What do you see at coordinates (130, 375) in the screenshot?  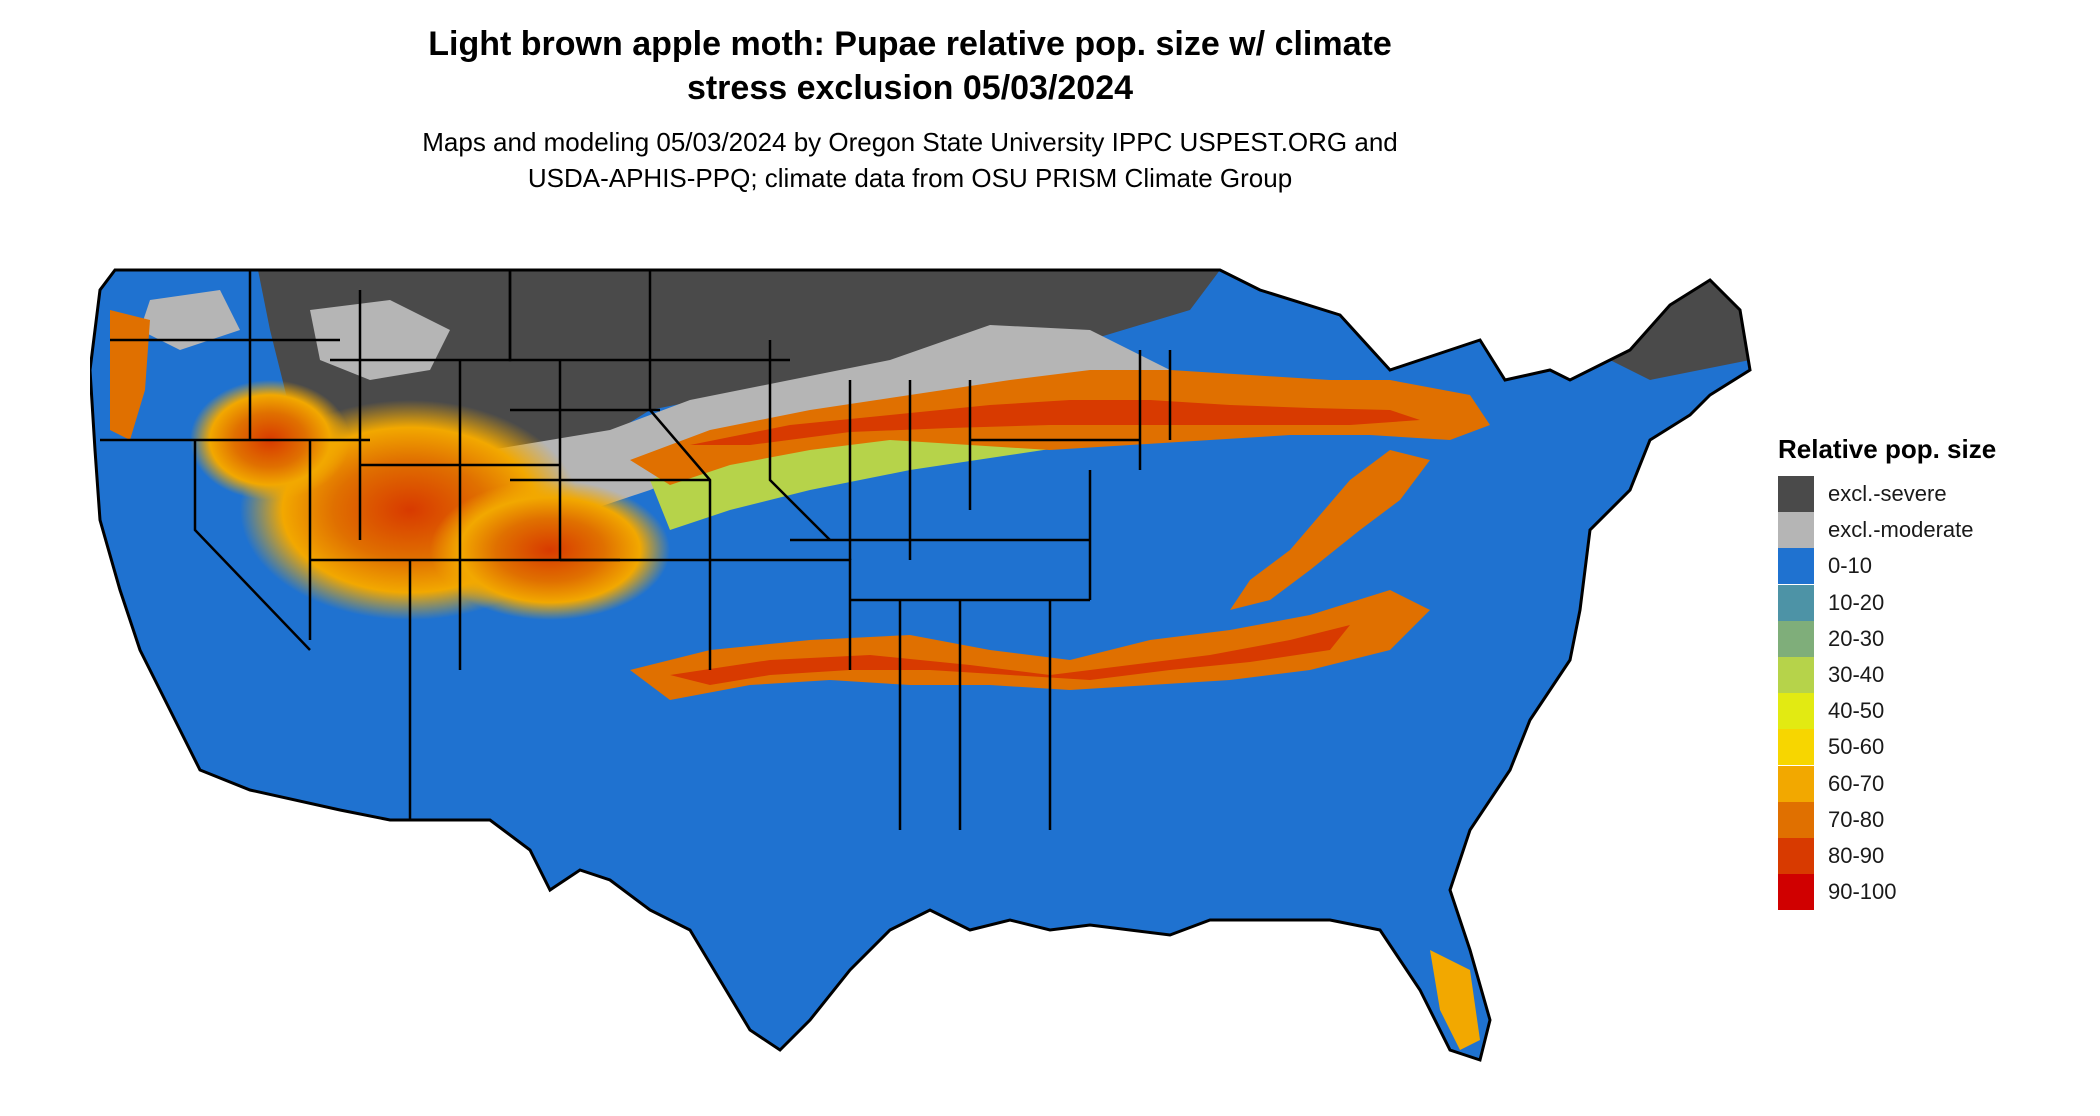 I see `zone-70-80-coast` at bounding box center [130, 375].